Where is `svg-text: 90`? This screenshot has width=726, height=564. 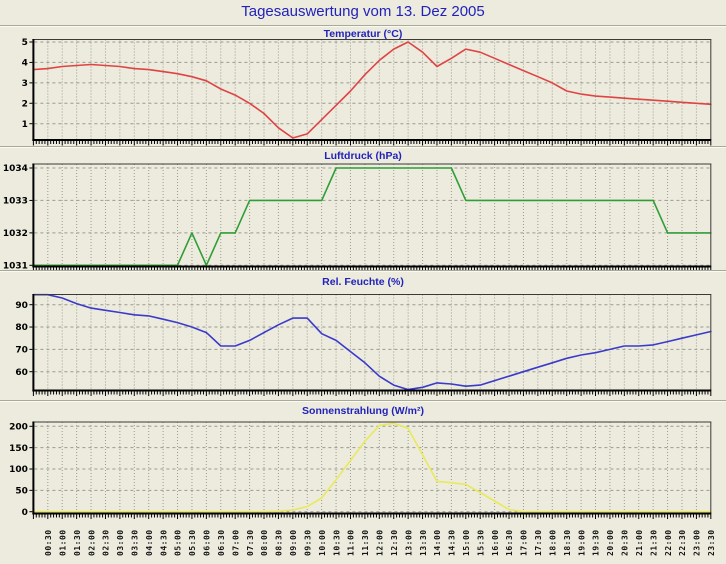 svg-text: 90 is located at coordinates (21, 306).